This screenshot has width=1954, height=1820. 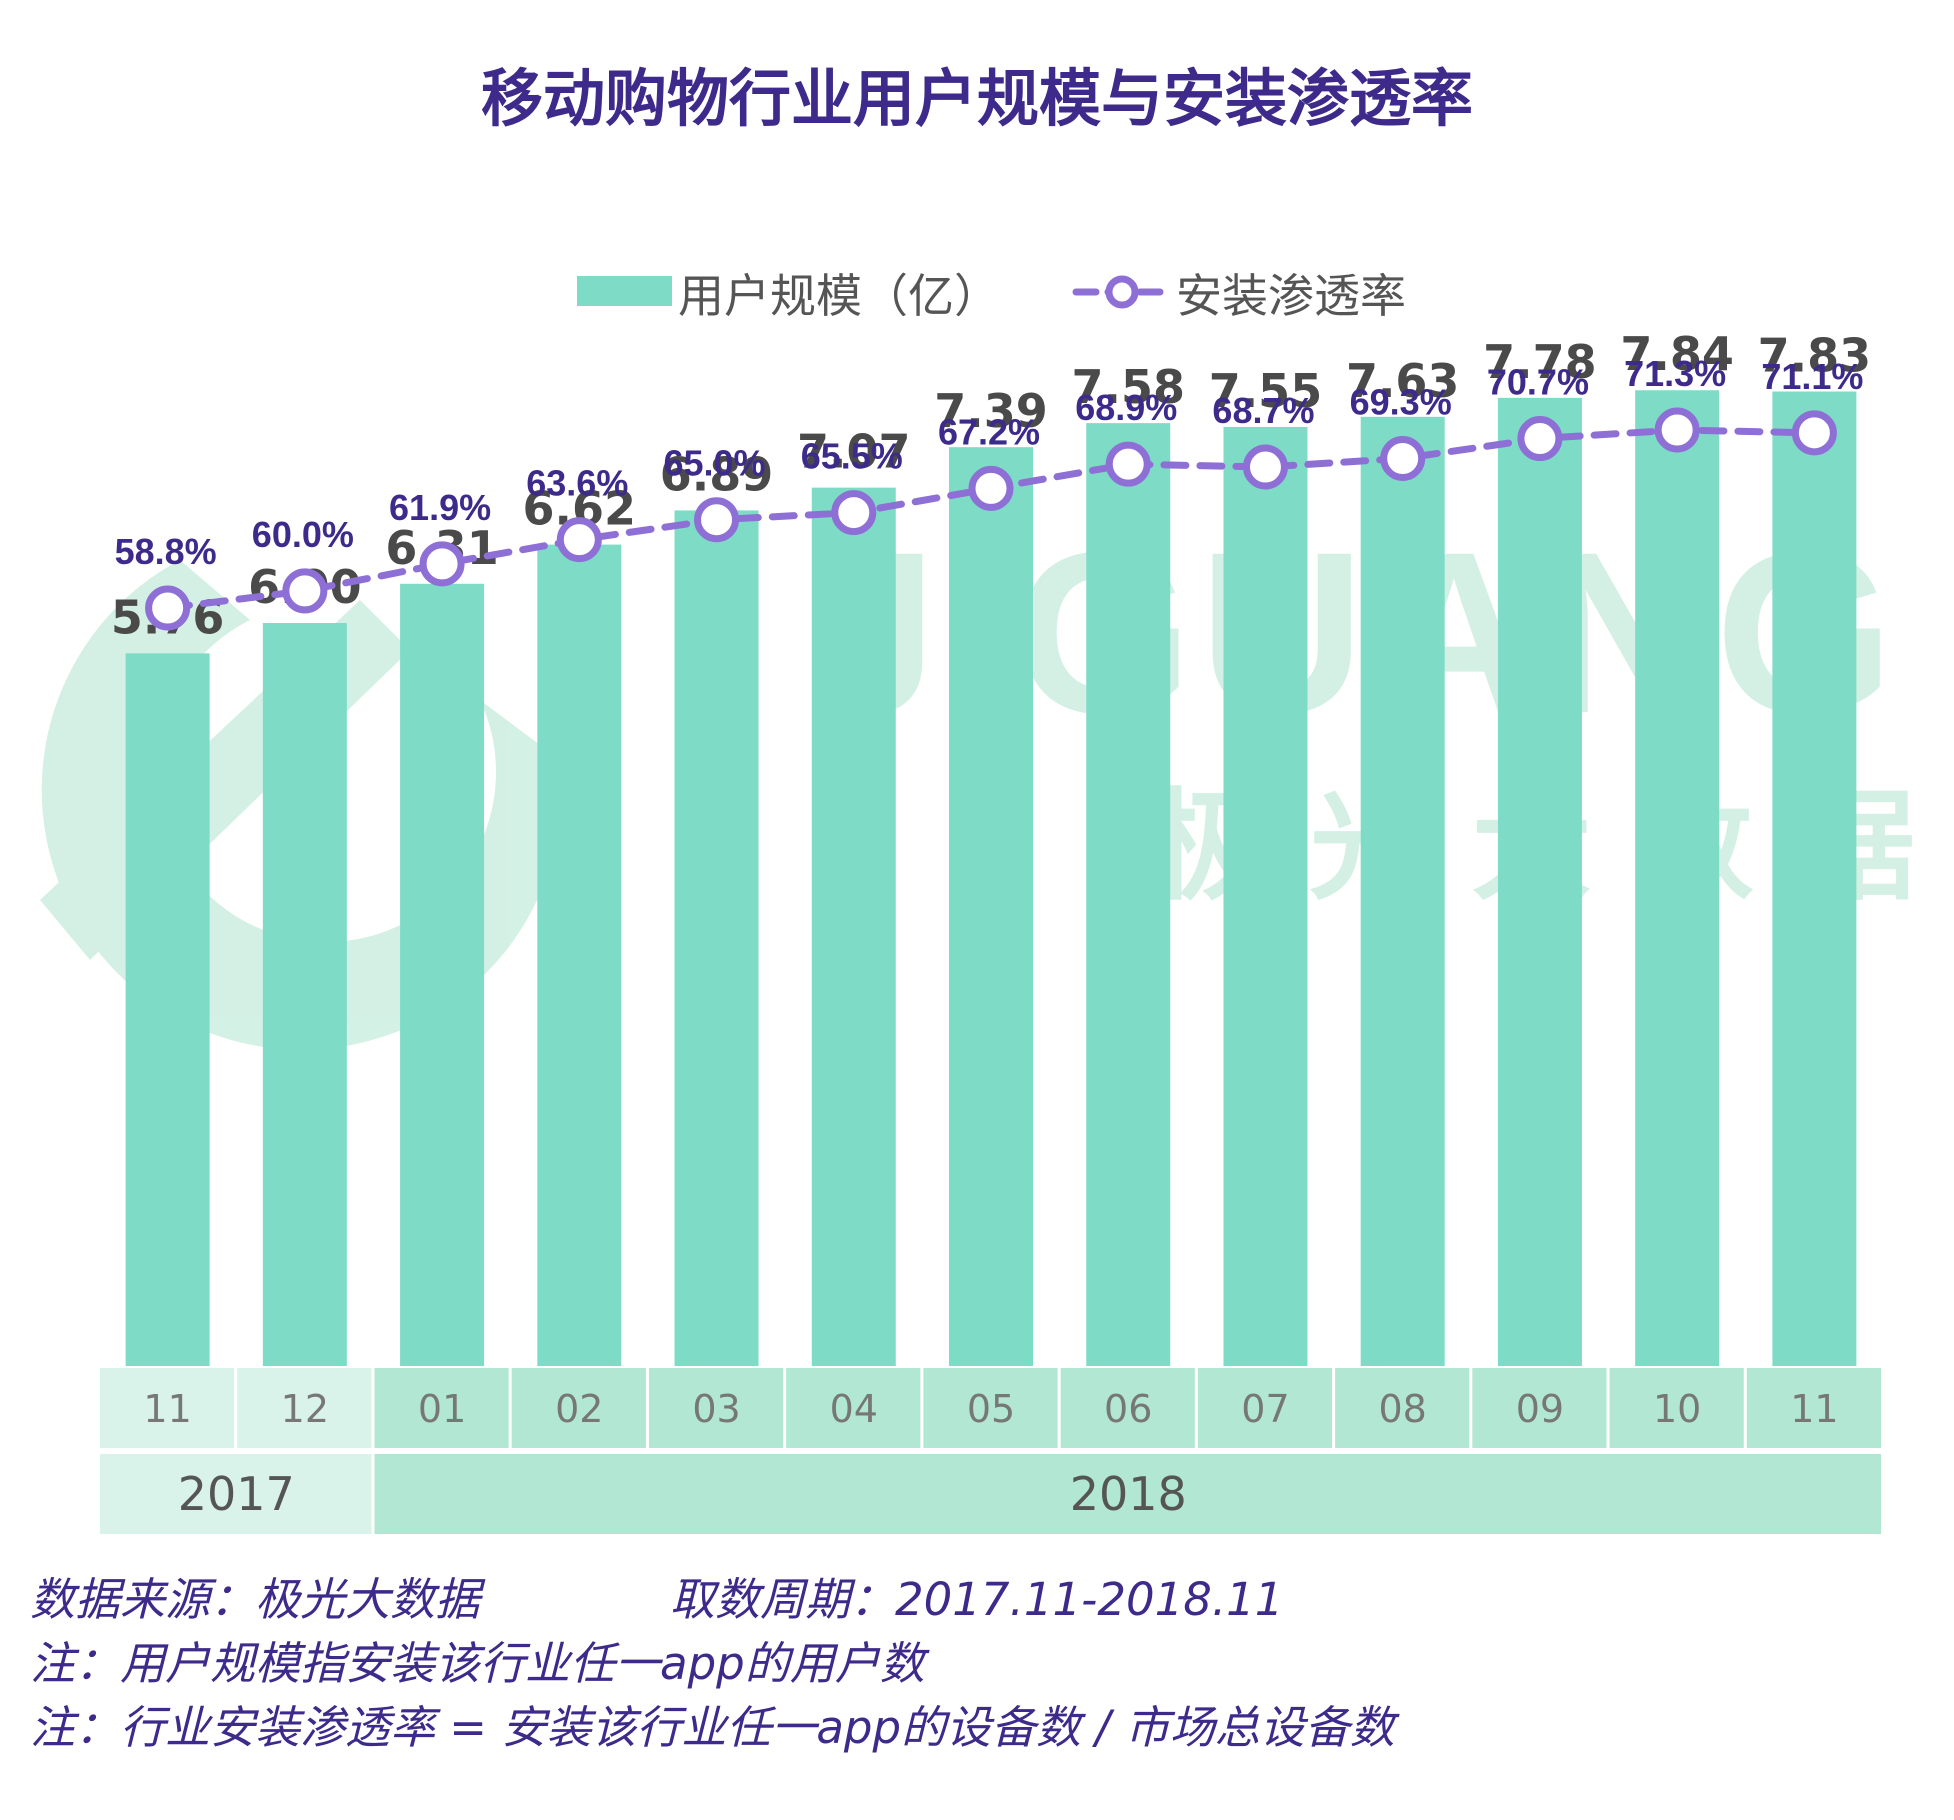 What do you see at coordinates (1675, 373) in the screenshot?
I see `line-value-label: 71.3%` at bounding box center [1675, 373].